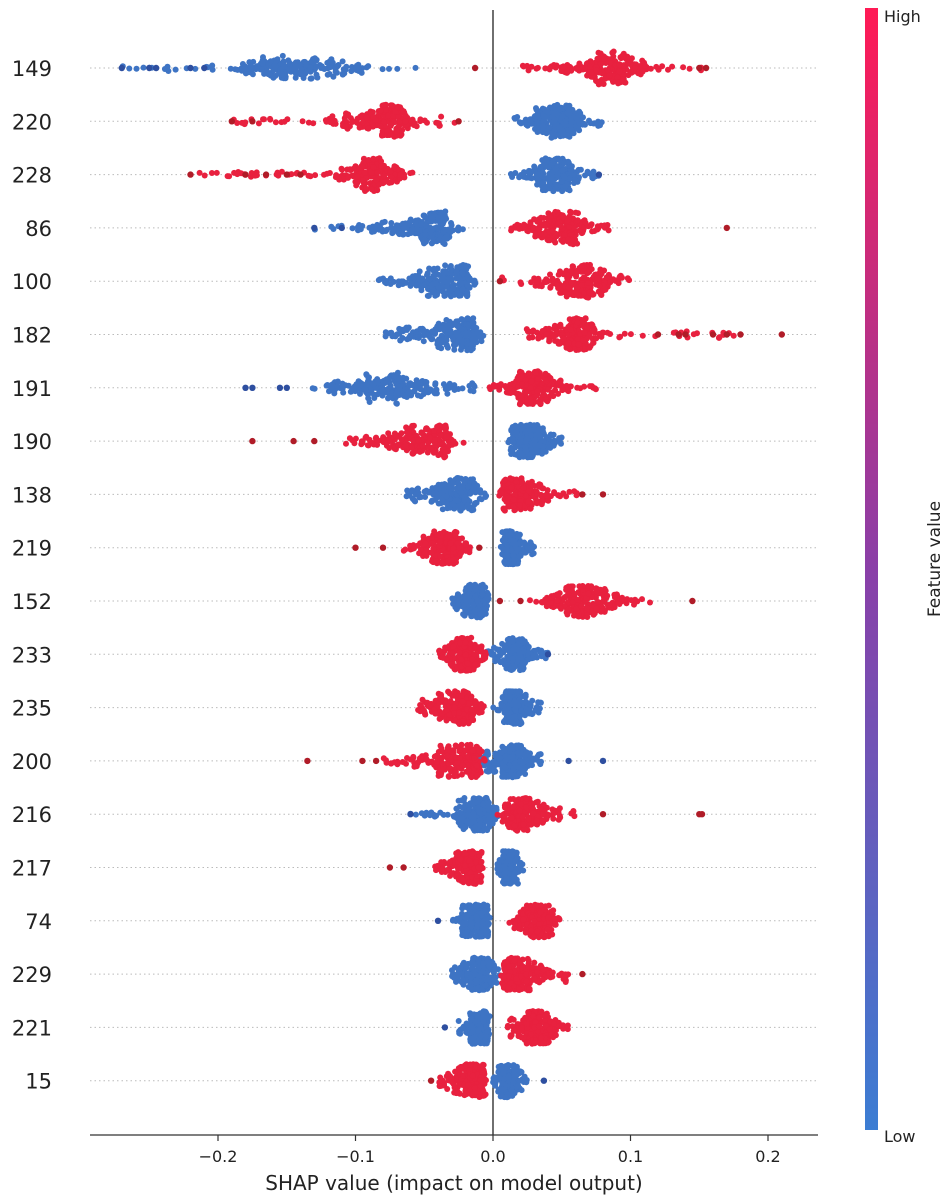 This screenshot has height=1201, width=950. I want to click on feature-label: 221, so click(32, 1028).